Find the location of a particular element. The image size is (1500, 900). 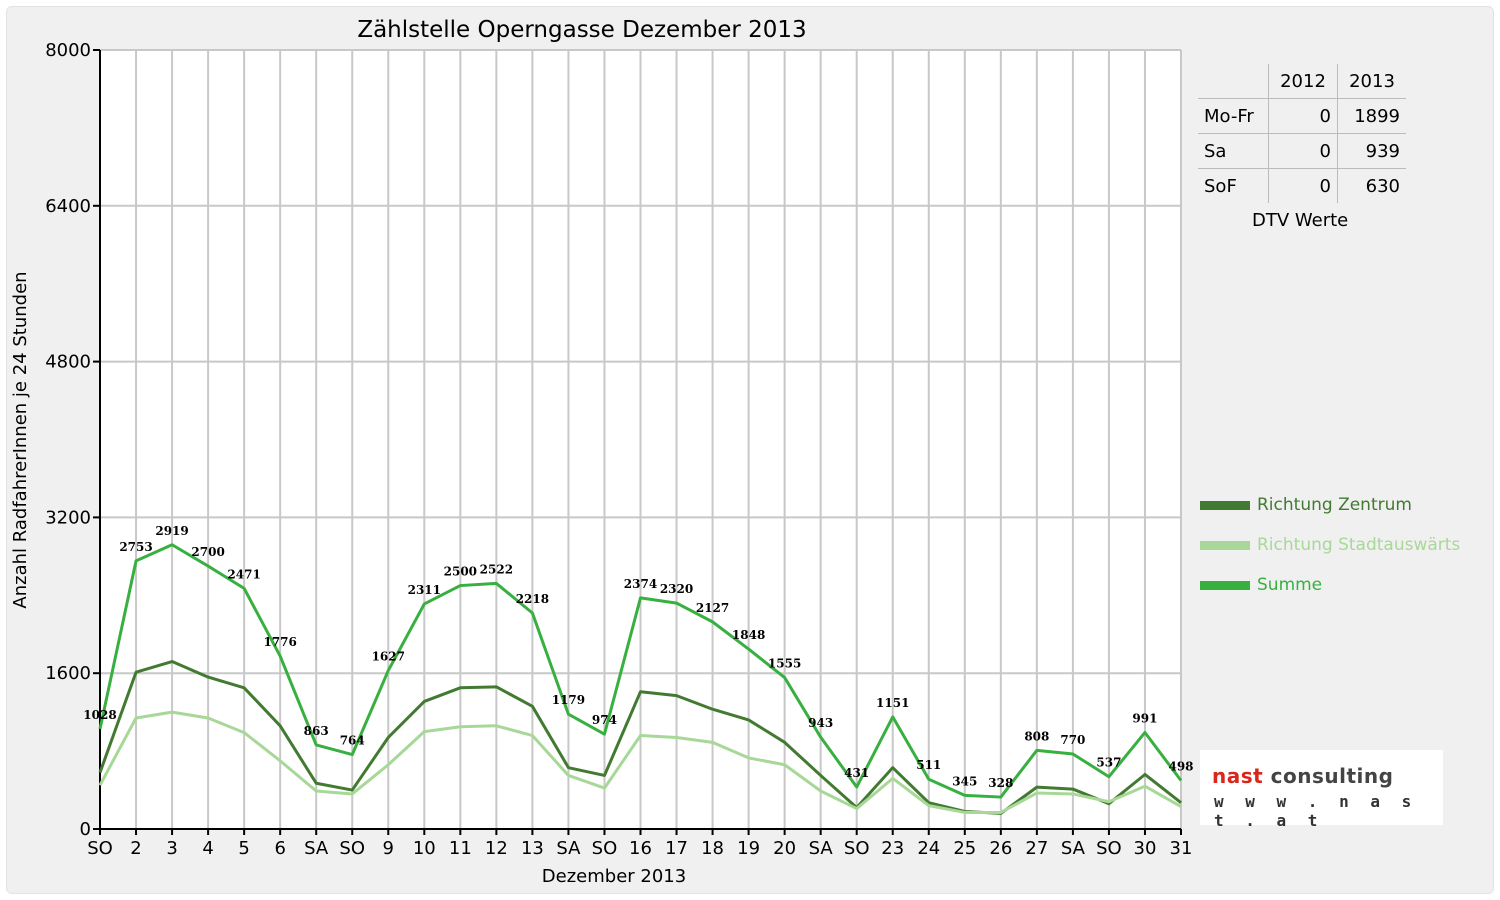

data-label: 328 is located at coordinates (1000, 783).